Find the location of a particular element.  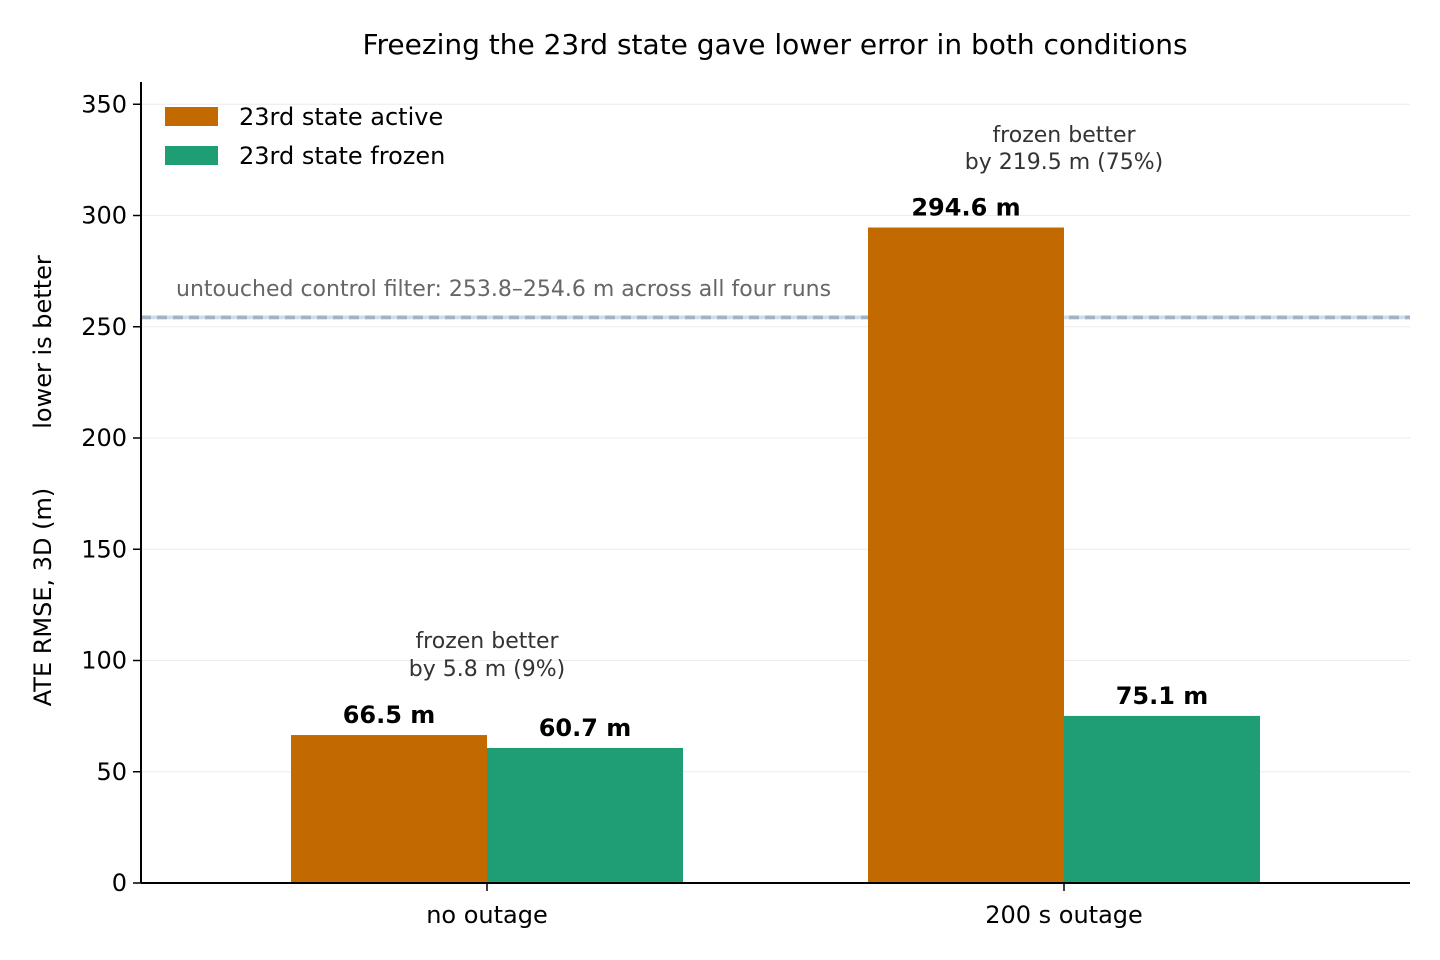

y-axis-note: lower is better is located at coordinates (43, 342).